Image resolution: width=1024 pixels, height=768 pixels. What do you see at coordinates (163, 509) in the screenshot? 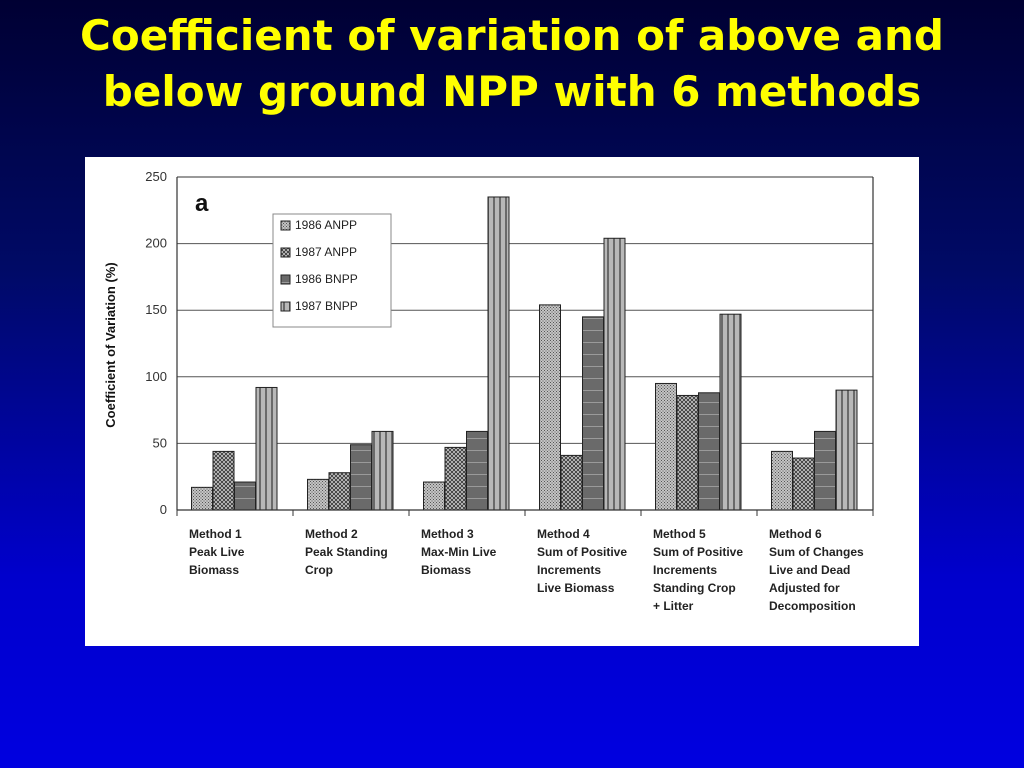
I see `y-tick-label: 0` at bounding box center [163, 509].